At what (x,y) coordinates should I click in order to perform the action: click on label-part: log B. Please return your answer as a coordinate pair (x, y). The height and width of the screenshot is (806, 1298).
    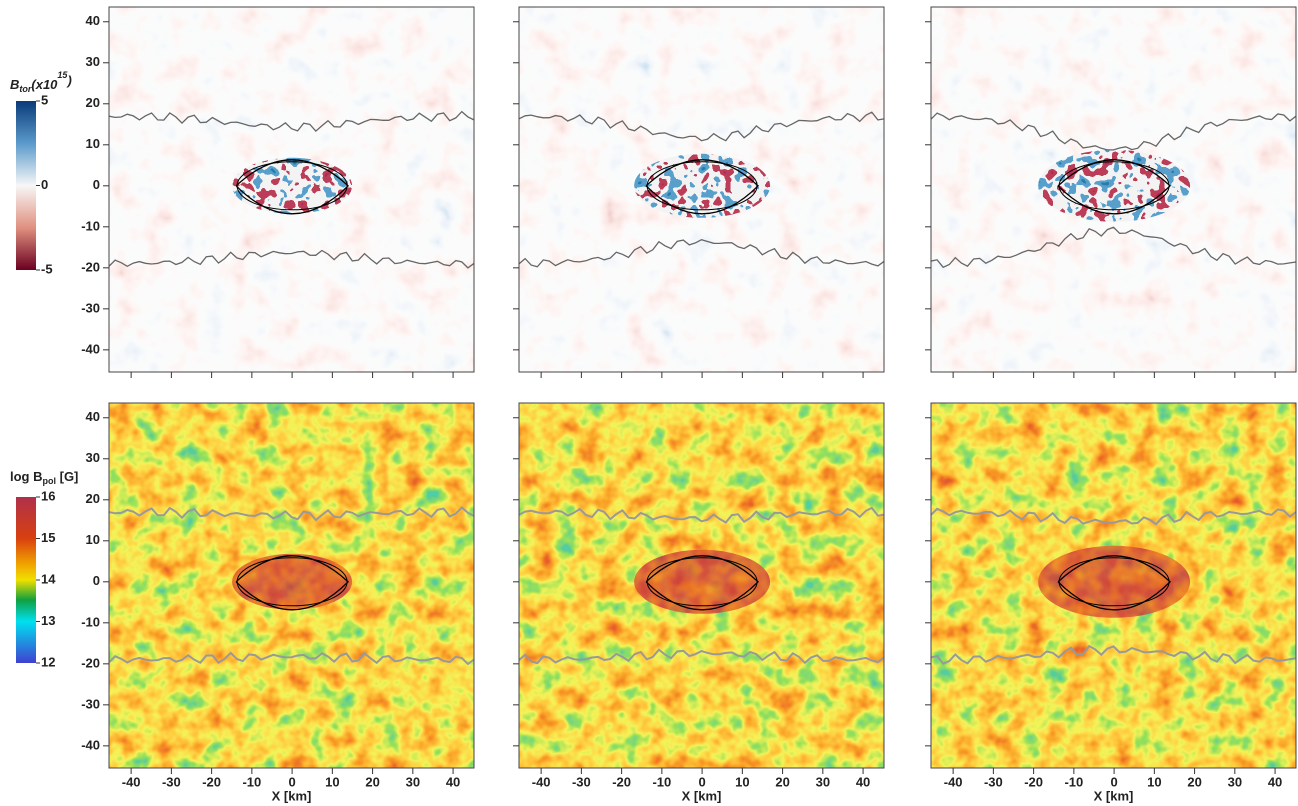
    Looking at the image, I should click on (26, 476).